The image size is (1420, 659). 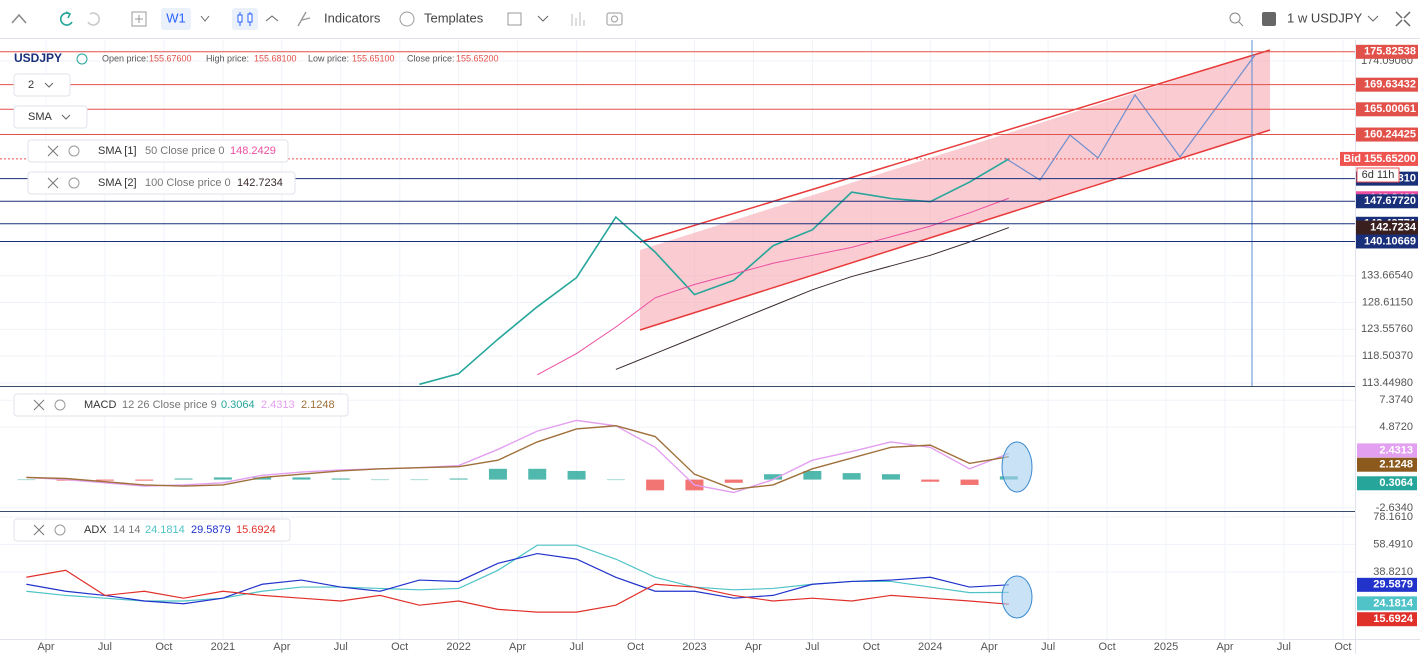 What do you see at coordinates (260, 183) in the screenshot?
I see `indicator-value: 142.7234` at bounding box center [260, 183].